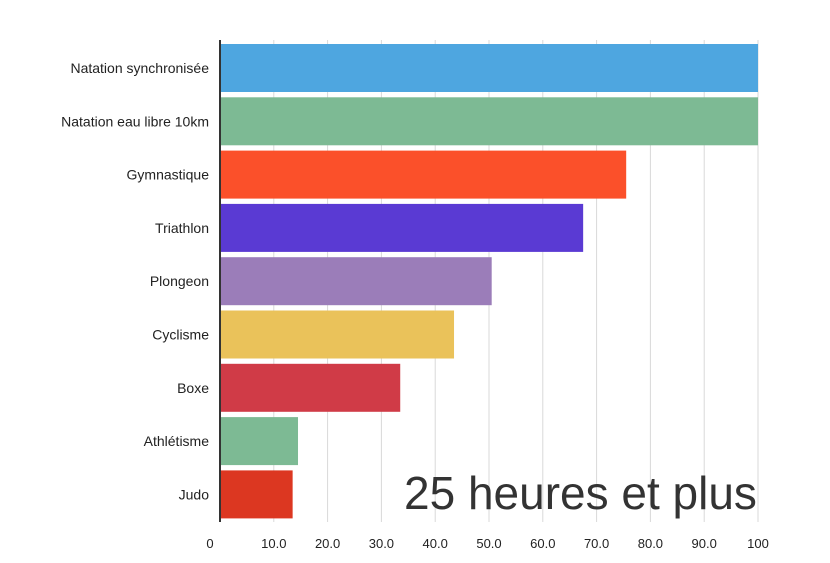 Image resolution: width=830 pixels, height=563 pixels. What do you see at coordinates (381, 543) in the screenshot?
I see `x-tick-label: 30.0` at bounding box center [381, 543].